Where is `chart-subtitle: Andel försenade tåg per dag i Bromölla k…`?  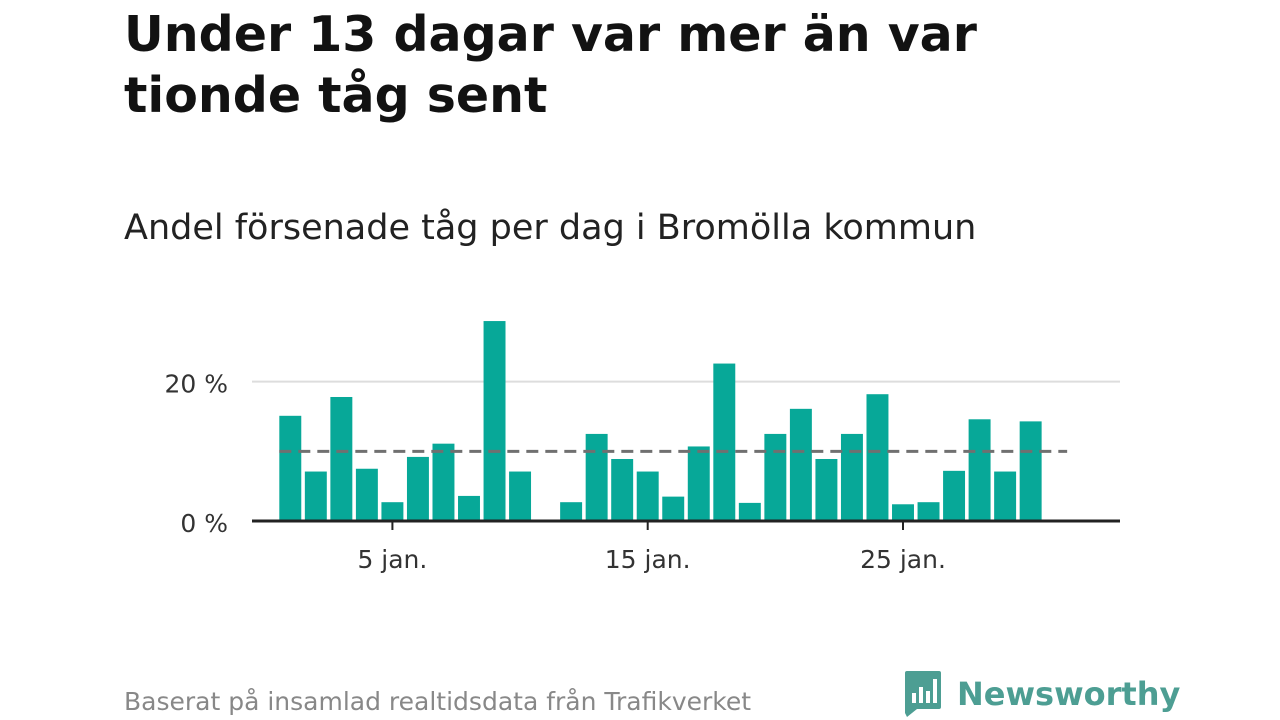 chart-subtitle: Andel försenade tåg per dag i Bromölla k… is located at coordinates (550, 228).